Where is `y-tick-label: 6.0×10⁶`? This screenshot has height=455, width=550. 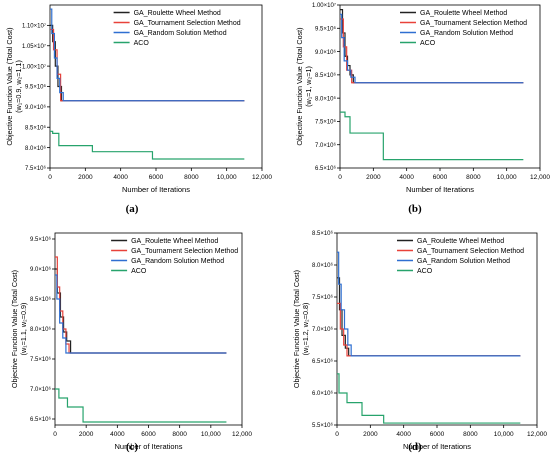 y-tick-label: 6.0×10⁶ is located at coordinates (323, 393).